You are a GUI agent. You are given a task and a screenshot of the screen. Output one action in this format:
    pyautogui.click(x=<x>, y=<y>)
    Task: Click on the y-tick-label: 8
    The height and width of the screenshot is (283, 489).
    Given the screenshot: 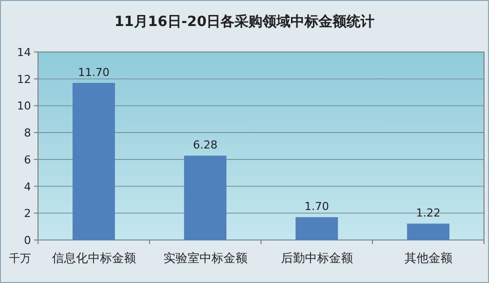 What is the action you would take?
    pyautogui.click(x=27, y=133)
    